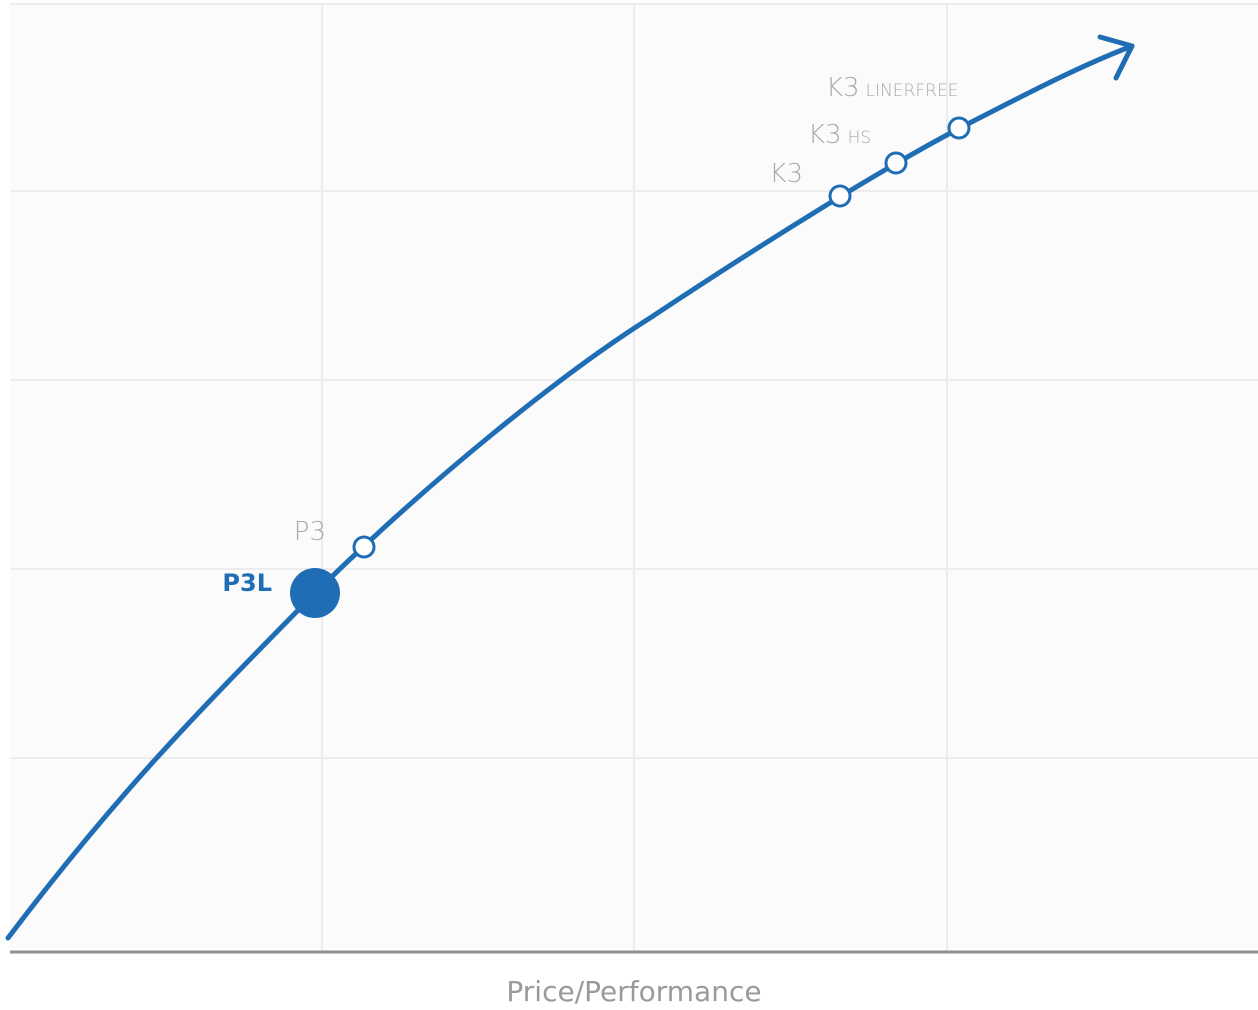 Image resolution: width=1258 pixels, height=1010 pixels. Describe the element at coordinates (912, 91) in the screenshot. I see `data-point-sublabel: LINERFREE` at that location.